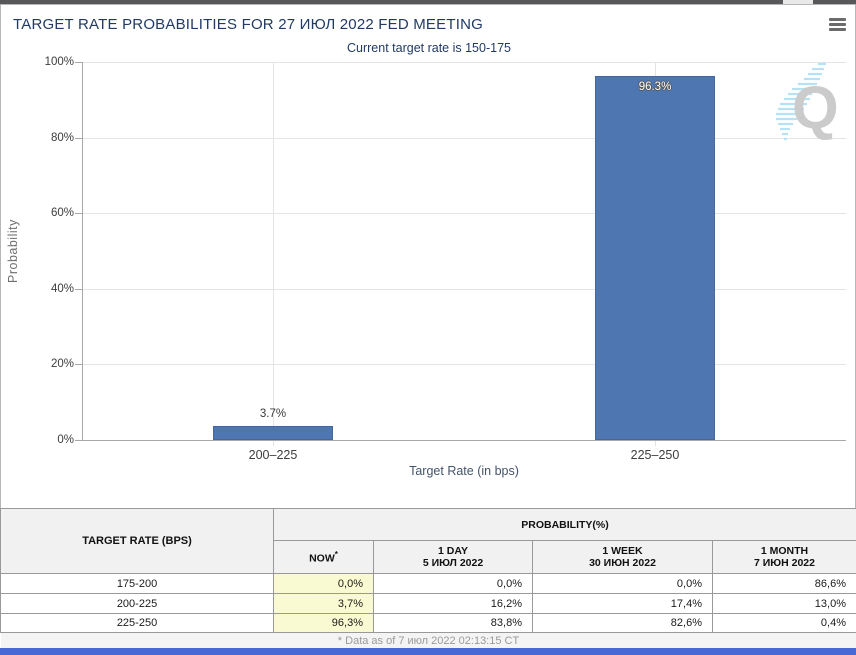 The width and height of the screenshot is (856, 655). Describe the element at coordinates (784, 583) in the screenshot. I see `month-cell: 86,6%` at that location.